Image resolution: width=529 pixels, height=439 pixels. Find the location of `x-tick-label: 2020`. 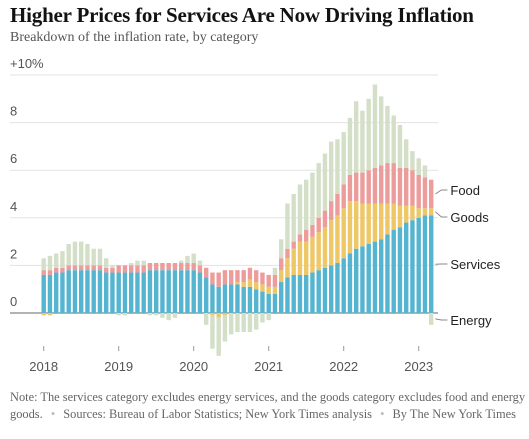

x-tick-label: 2020 is located at coordinates (193, 366).